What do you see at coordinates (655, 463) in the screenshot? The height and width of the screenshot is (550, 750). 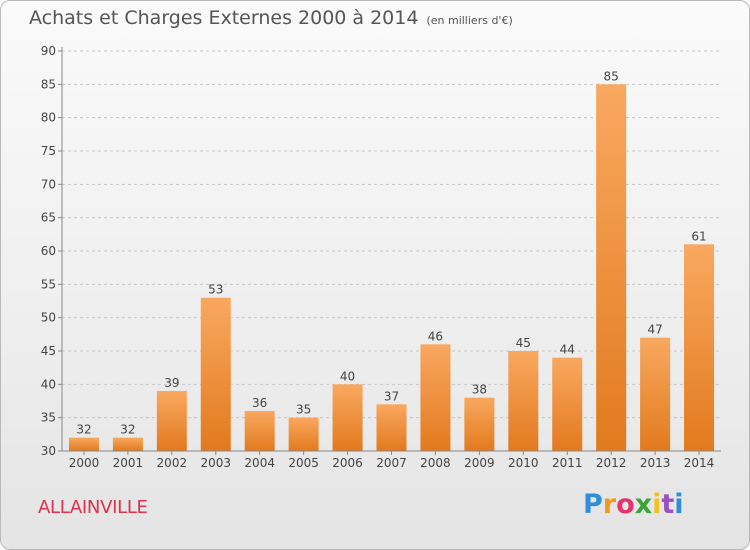 I see `x-tick-label: 2013` at bounding box center [655, 463].